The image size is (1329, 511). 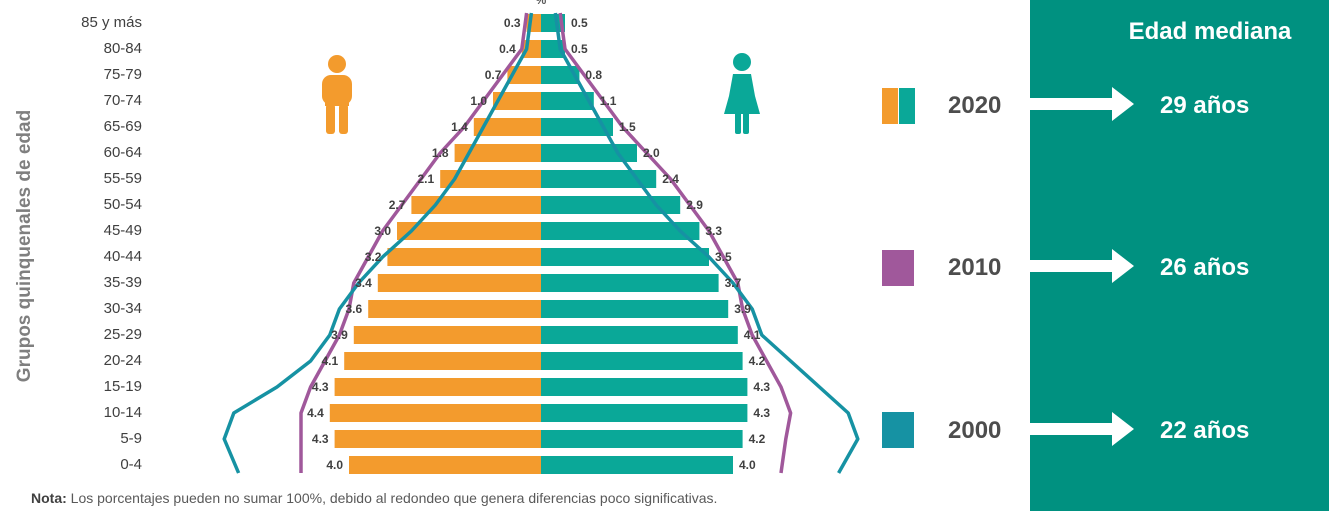 What do you see at coordinates (579, 49) in the screenshot?
I see `value-label-female: 0.5` at bounding box center [579, 49].